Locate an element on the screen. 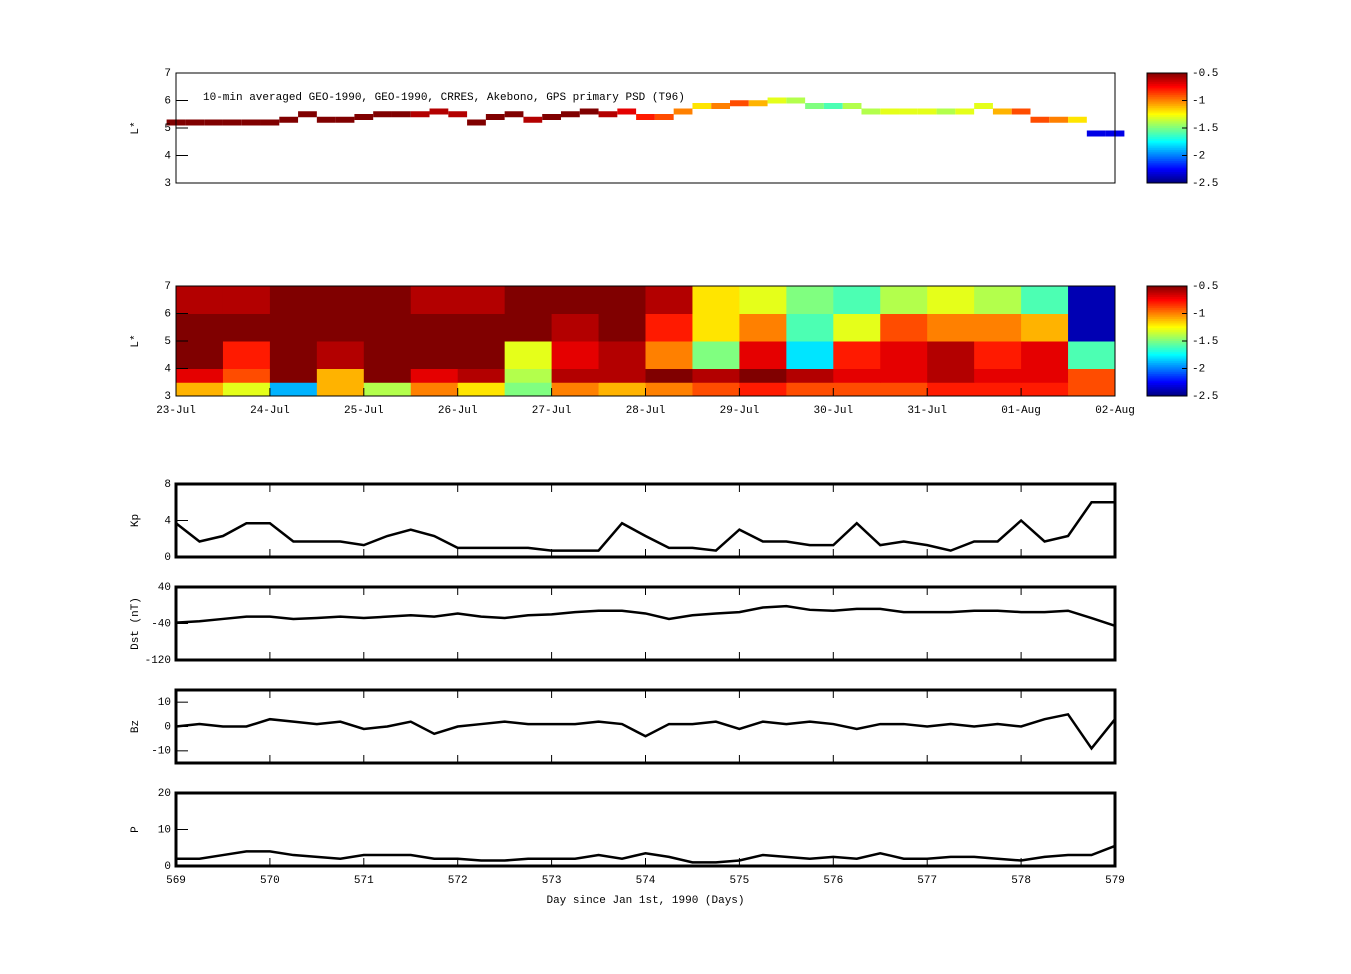 The height and width of the screenshot is (974, 1351). x-tick-label: 01-Aug is located at coordinates (1021, 411).